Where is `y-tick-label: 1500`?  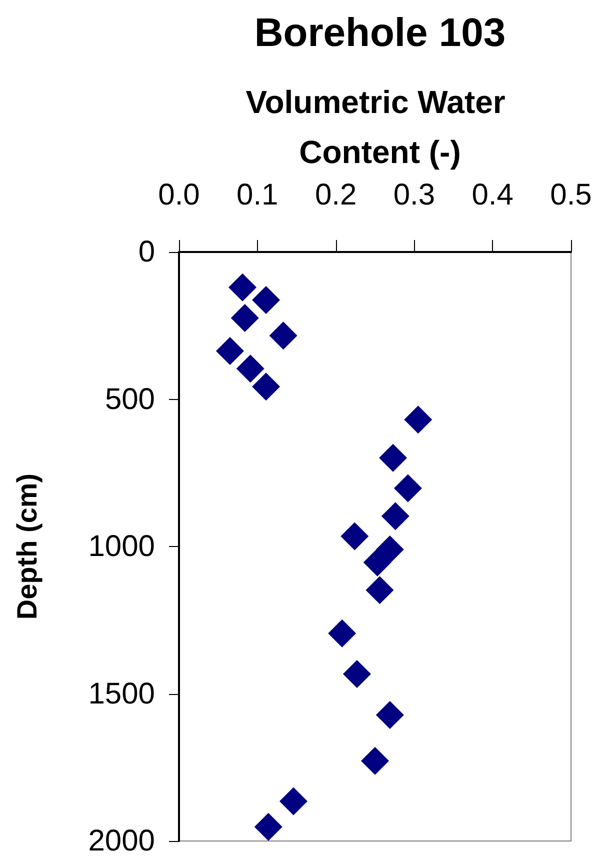
y-tick-label: 1500 is located at coordinates (121, 693).